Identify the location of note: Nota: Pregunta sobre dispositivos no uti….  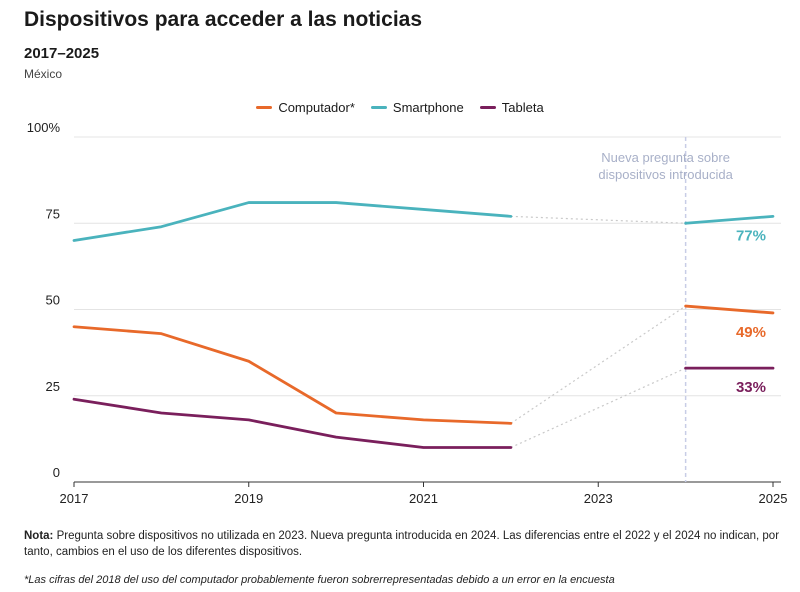
(404, 544).